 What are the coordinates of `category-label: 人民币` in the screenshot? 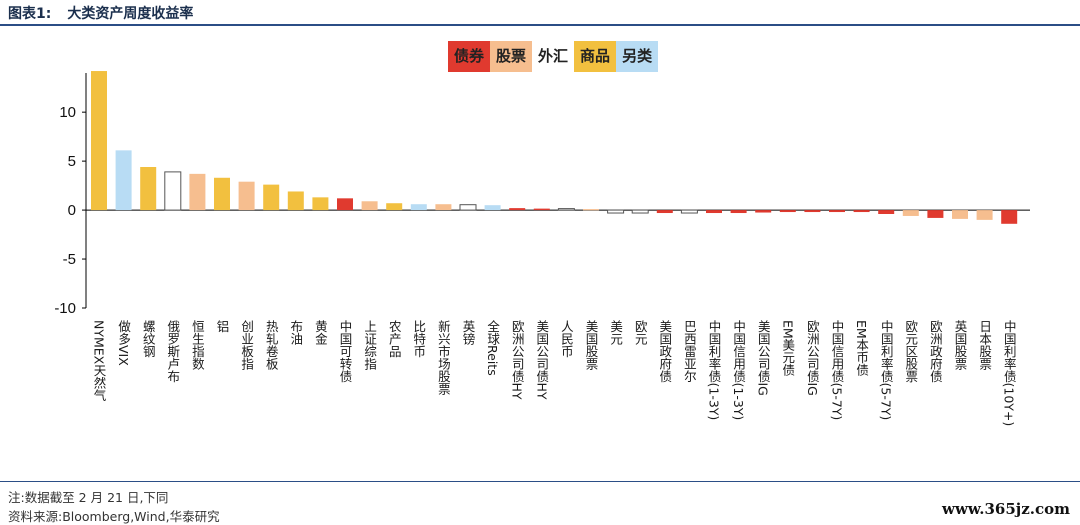 It's located at (566, 339).